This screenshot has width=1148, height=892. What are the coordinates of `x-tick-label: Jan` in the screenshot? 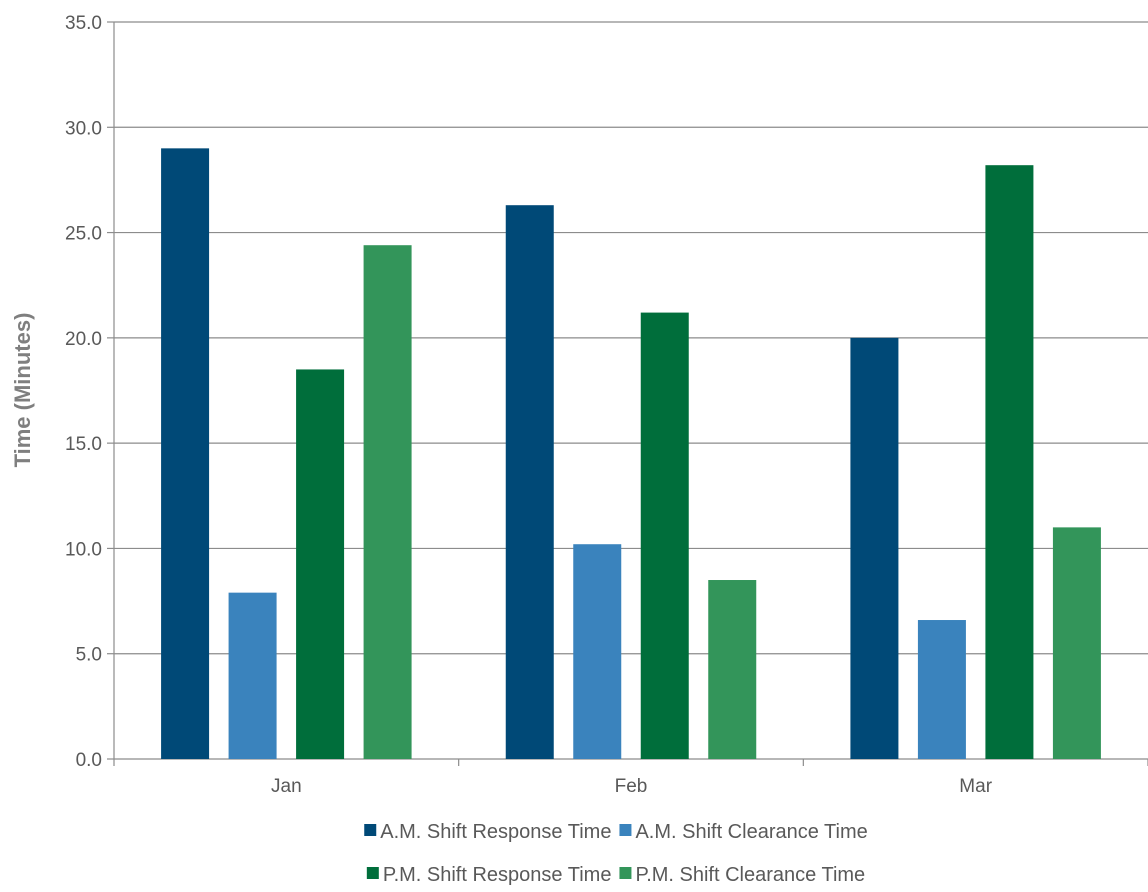 It's located at (286, 786).